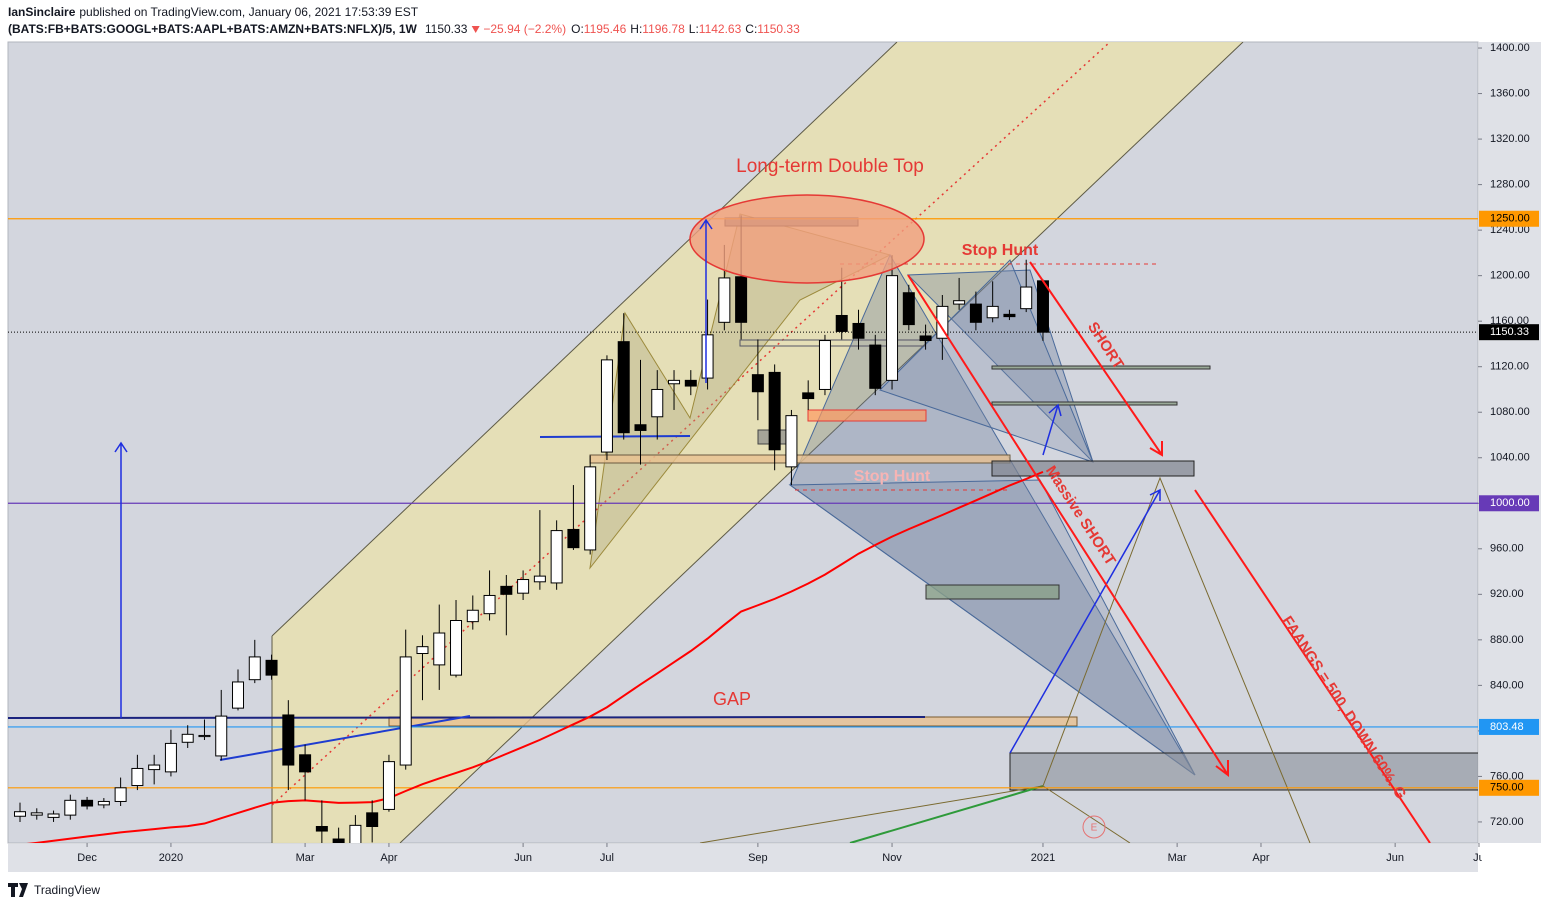 Image resolution: width=1546 pixels, height=909 pixels. What do you see at coordinates (1510, 93) in the screenshot?
I see `y-tick-label: 1360.00` at bounding box center [1510, 93].